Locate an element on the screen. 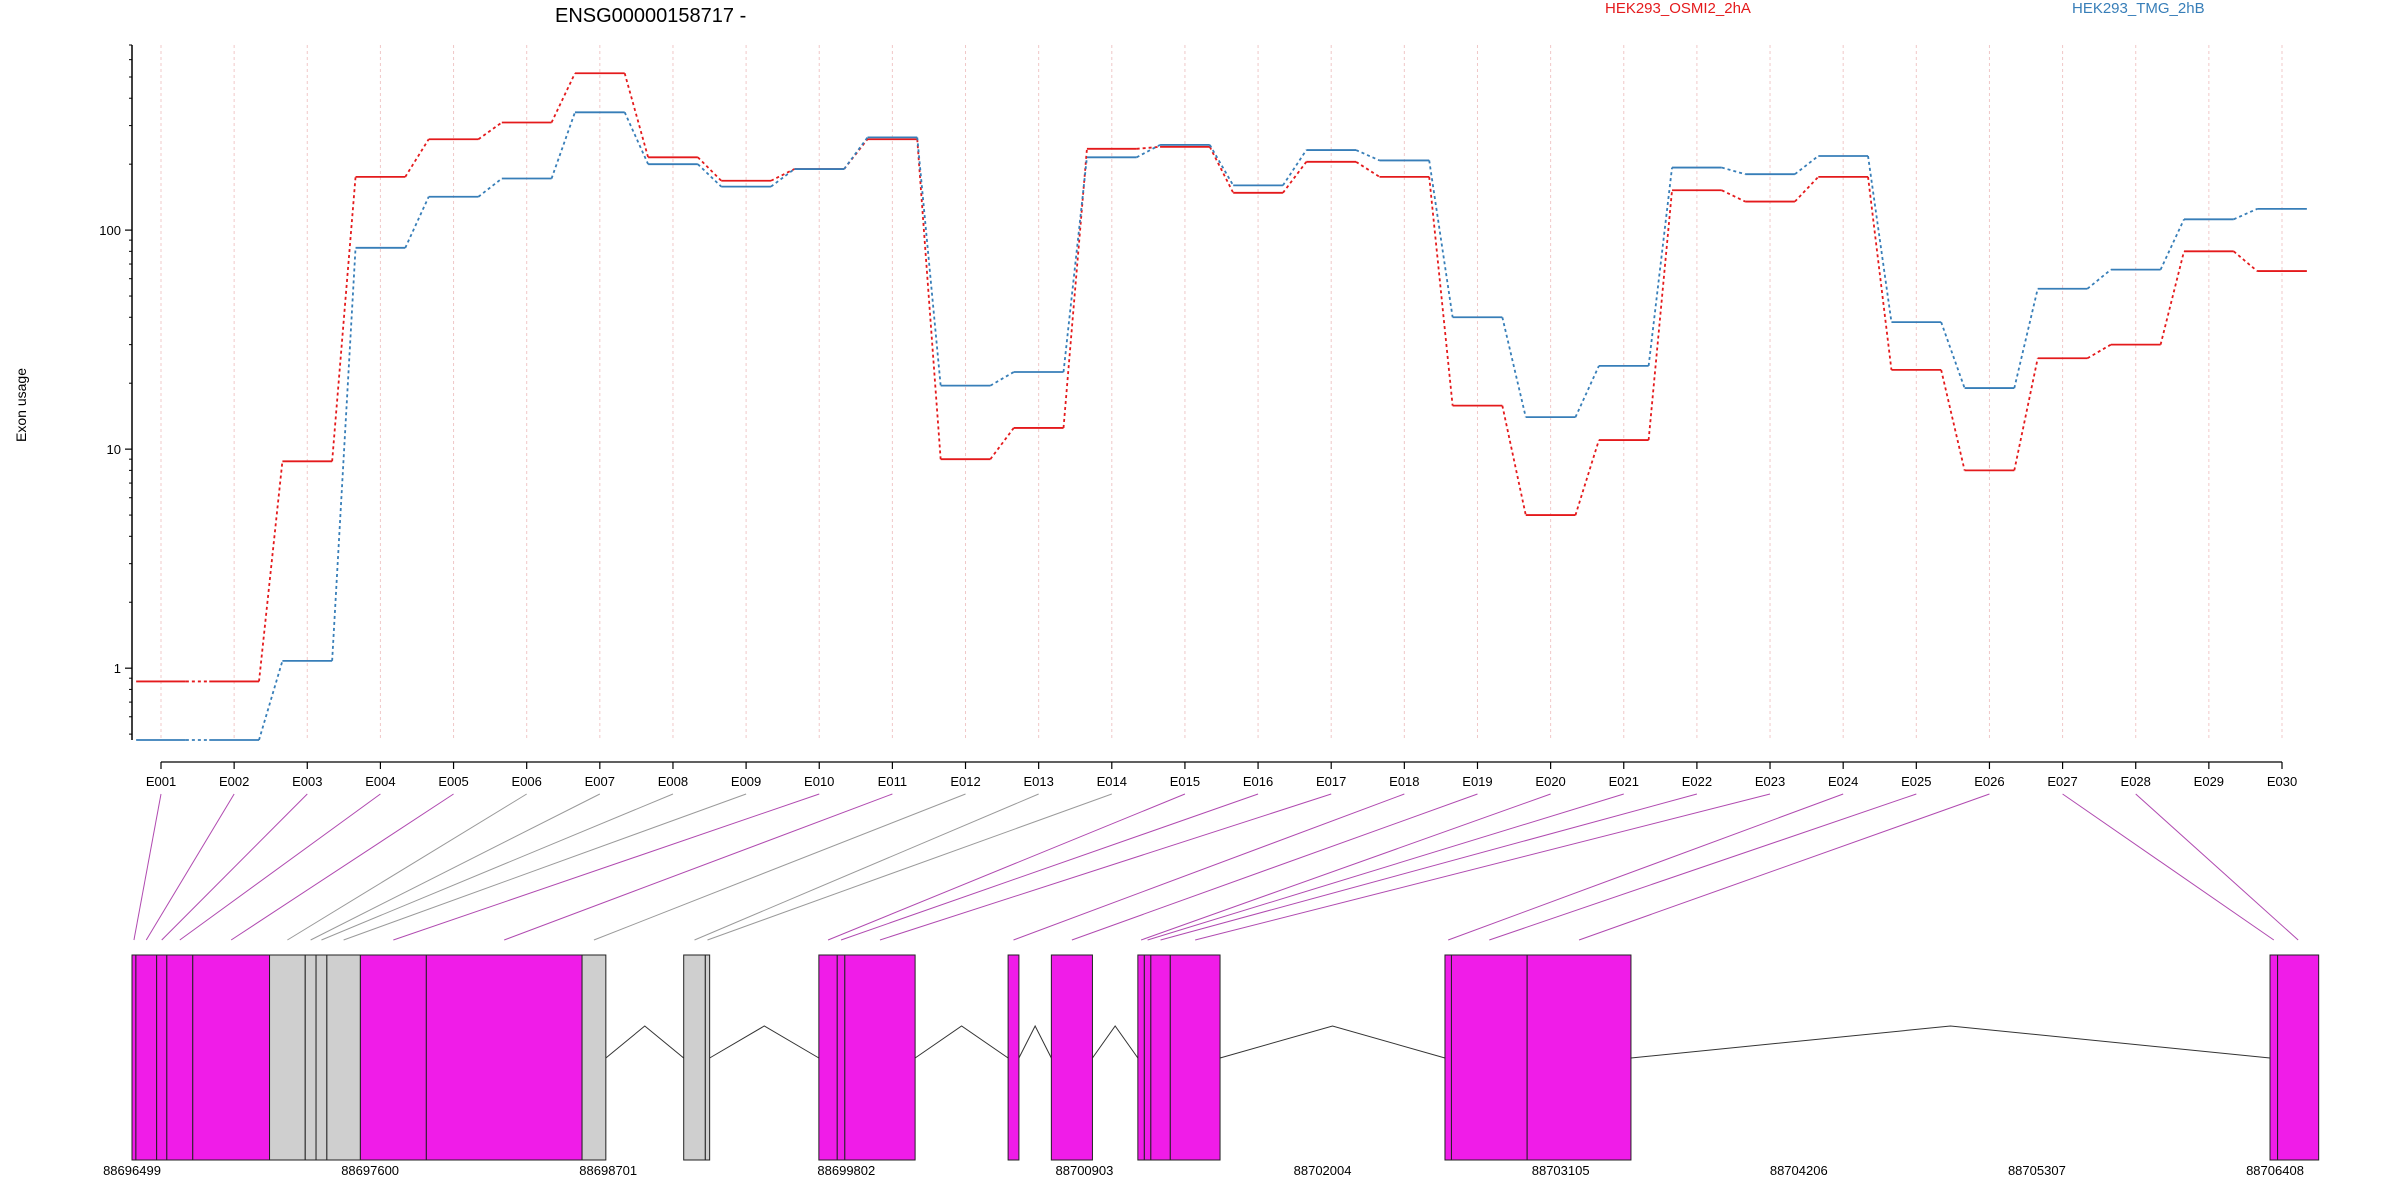  y-tick-label: 1 is located at coordinates (117, 668).